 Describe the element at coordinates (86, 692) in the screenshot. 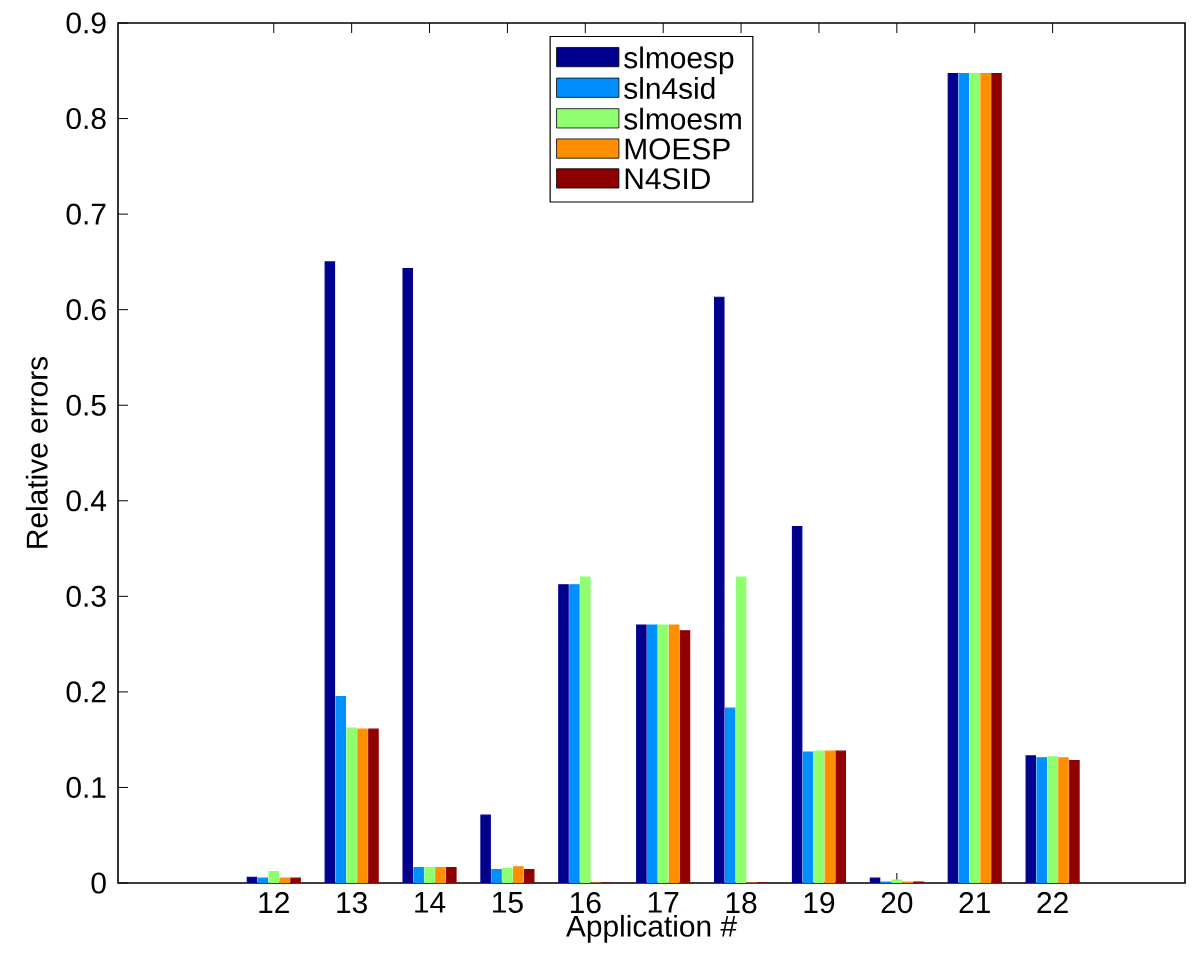

I see `y-tick-label: 0.2` at that location.